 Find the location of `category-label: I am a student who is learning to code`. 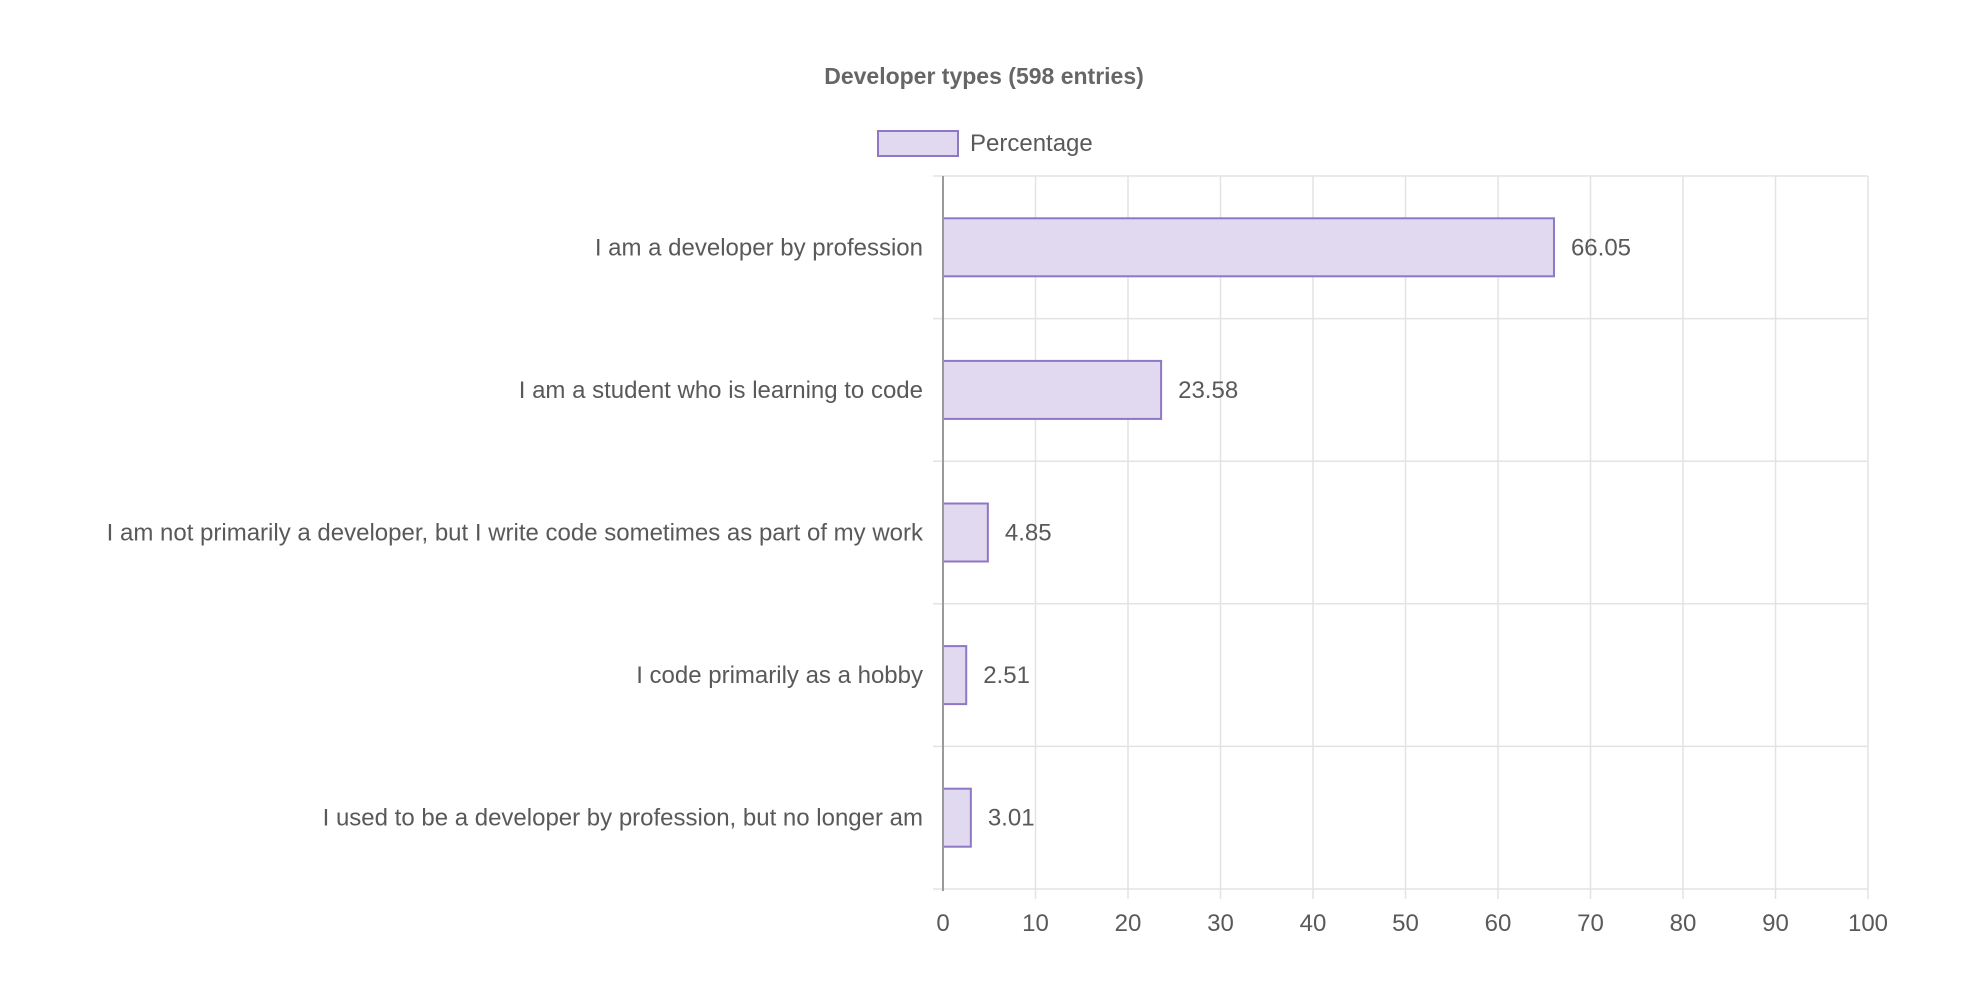

category-label: I am a student who is learning to code is located at coordinates (721, 390).